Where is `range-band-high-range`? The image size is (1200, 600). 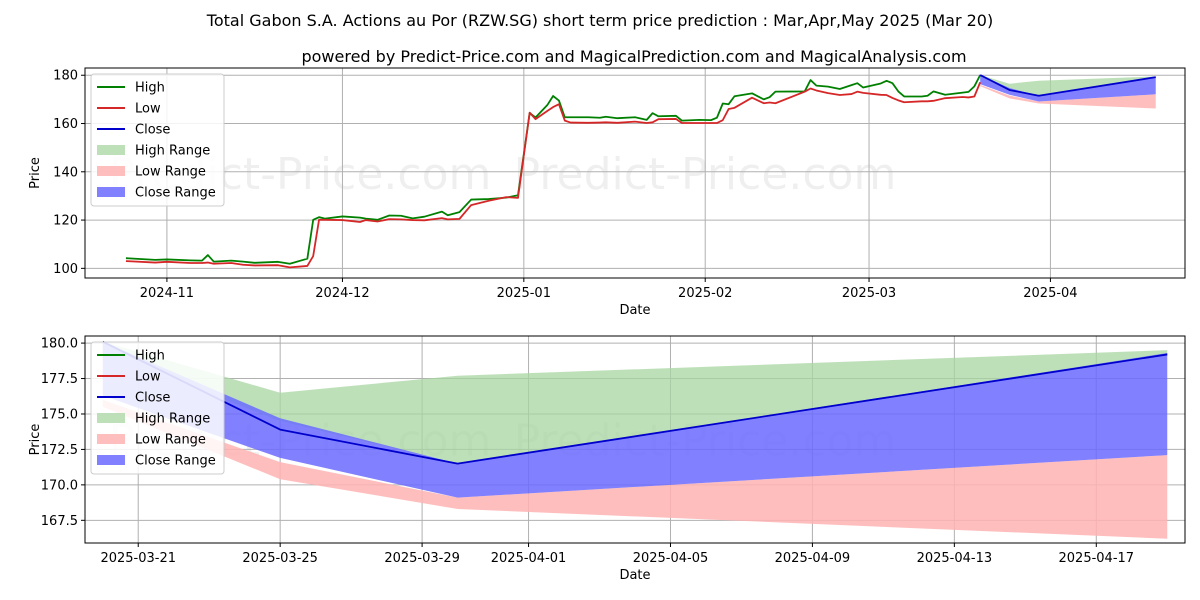 range-band-high-range is located at coordinates (1068, 85).